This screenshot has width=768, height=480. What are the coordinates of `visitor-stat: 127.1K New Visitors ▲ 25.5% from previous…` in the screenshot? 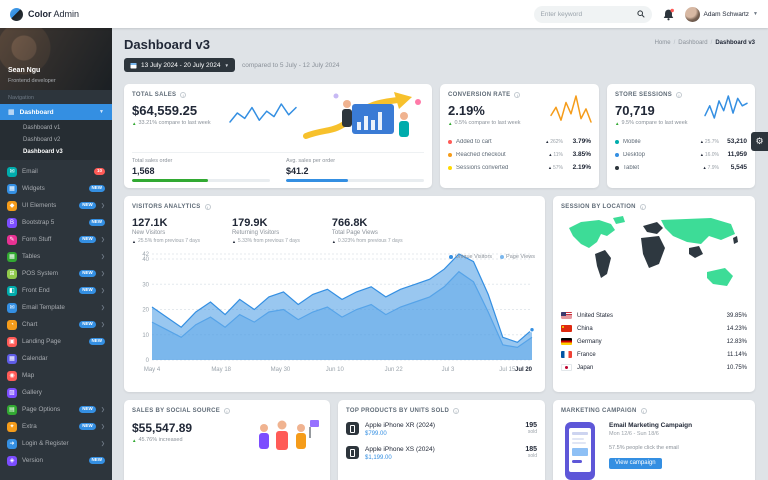 It's located at (166, 230).